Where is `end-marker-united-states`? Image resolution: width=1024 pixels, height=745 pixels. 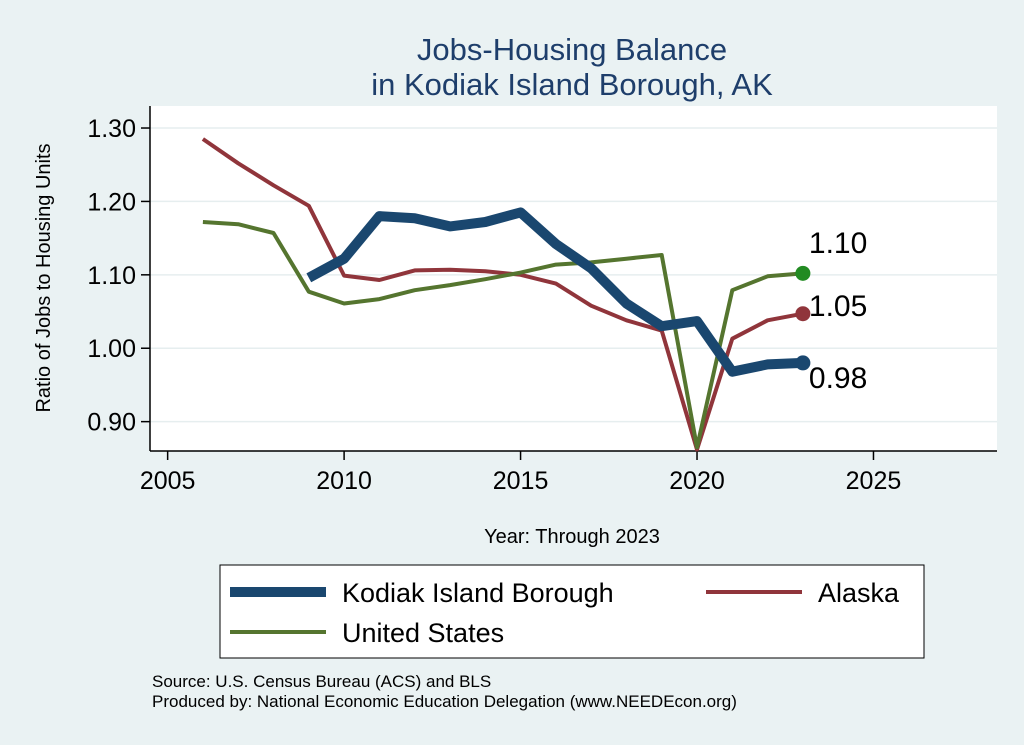 end-marker-united-states is located at coordinates (803, 273).